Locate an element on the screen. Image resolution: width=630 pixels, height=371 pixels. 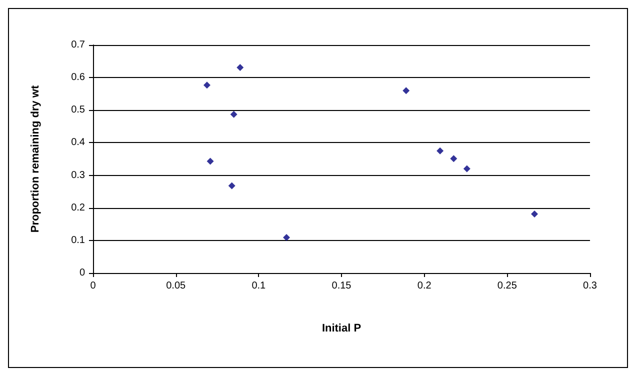
x-tick-label: 0.15 is located at coordinates (342, 286).